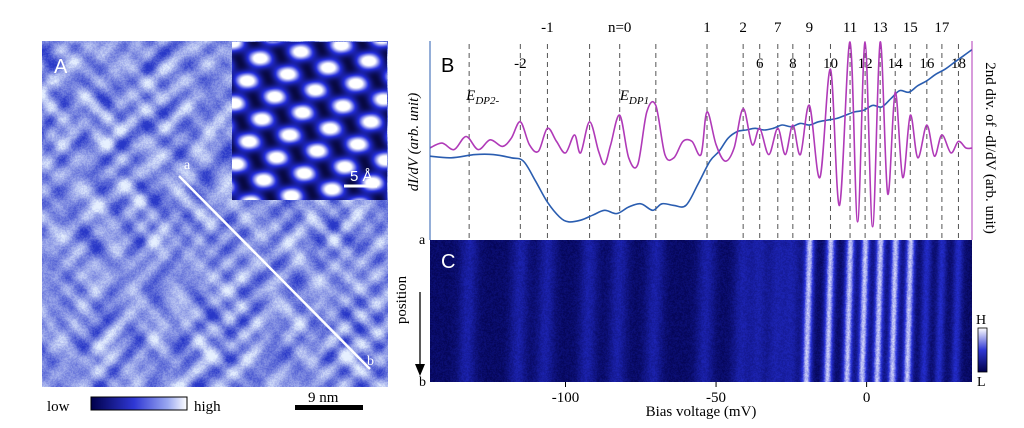  Describe the element at coordinates (447, 66) in the screenshot. I see `panel-b-letter: B` at that location.